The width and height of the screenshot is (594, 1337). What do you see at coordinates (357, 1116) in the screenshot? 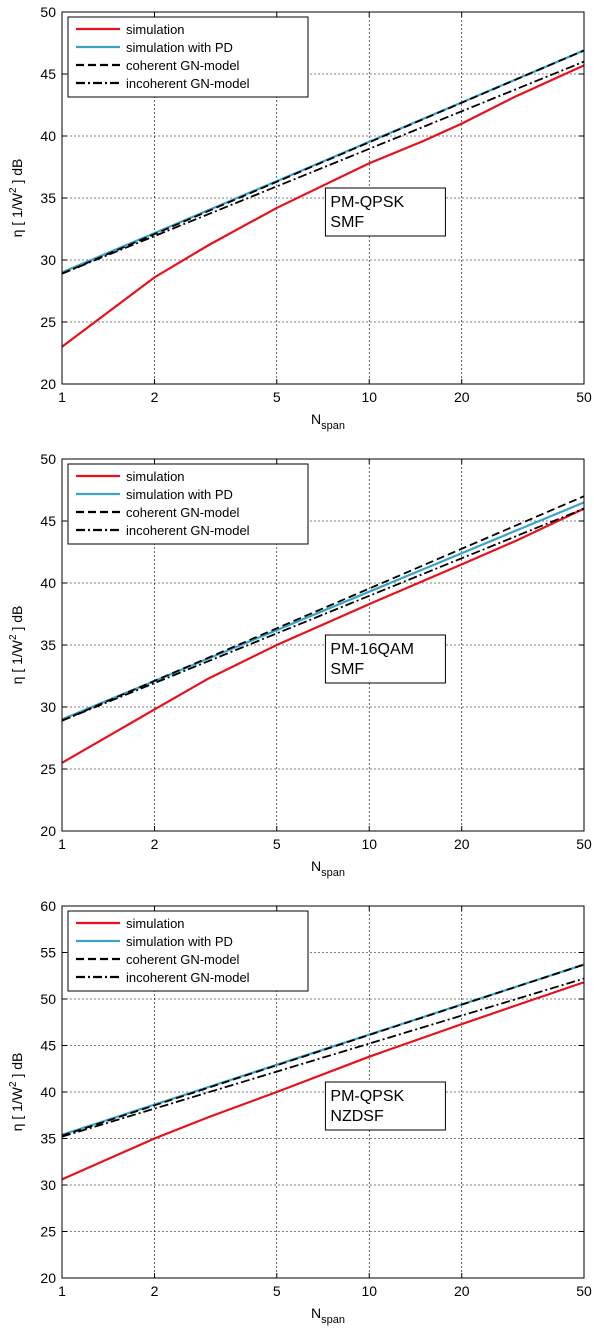
I see `annotation-text: NZDSF` at bounding box center [357, 1116].